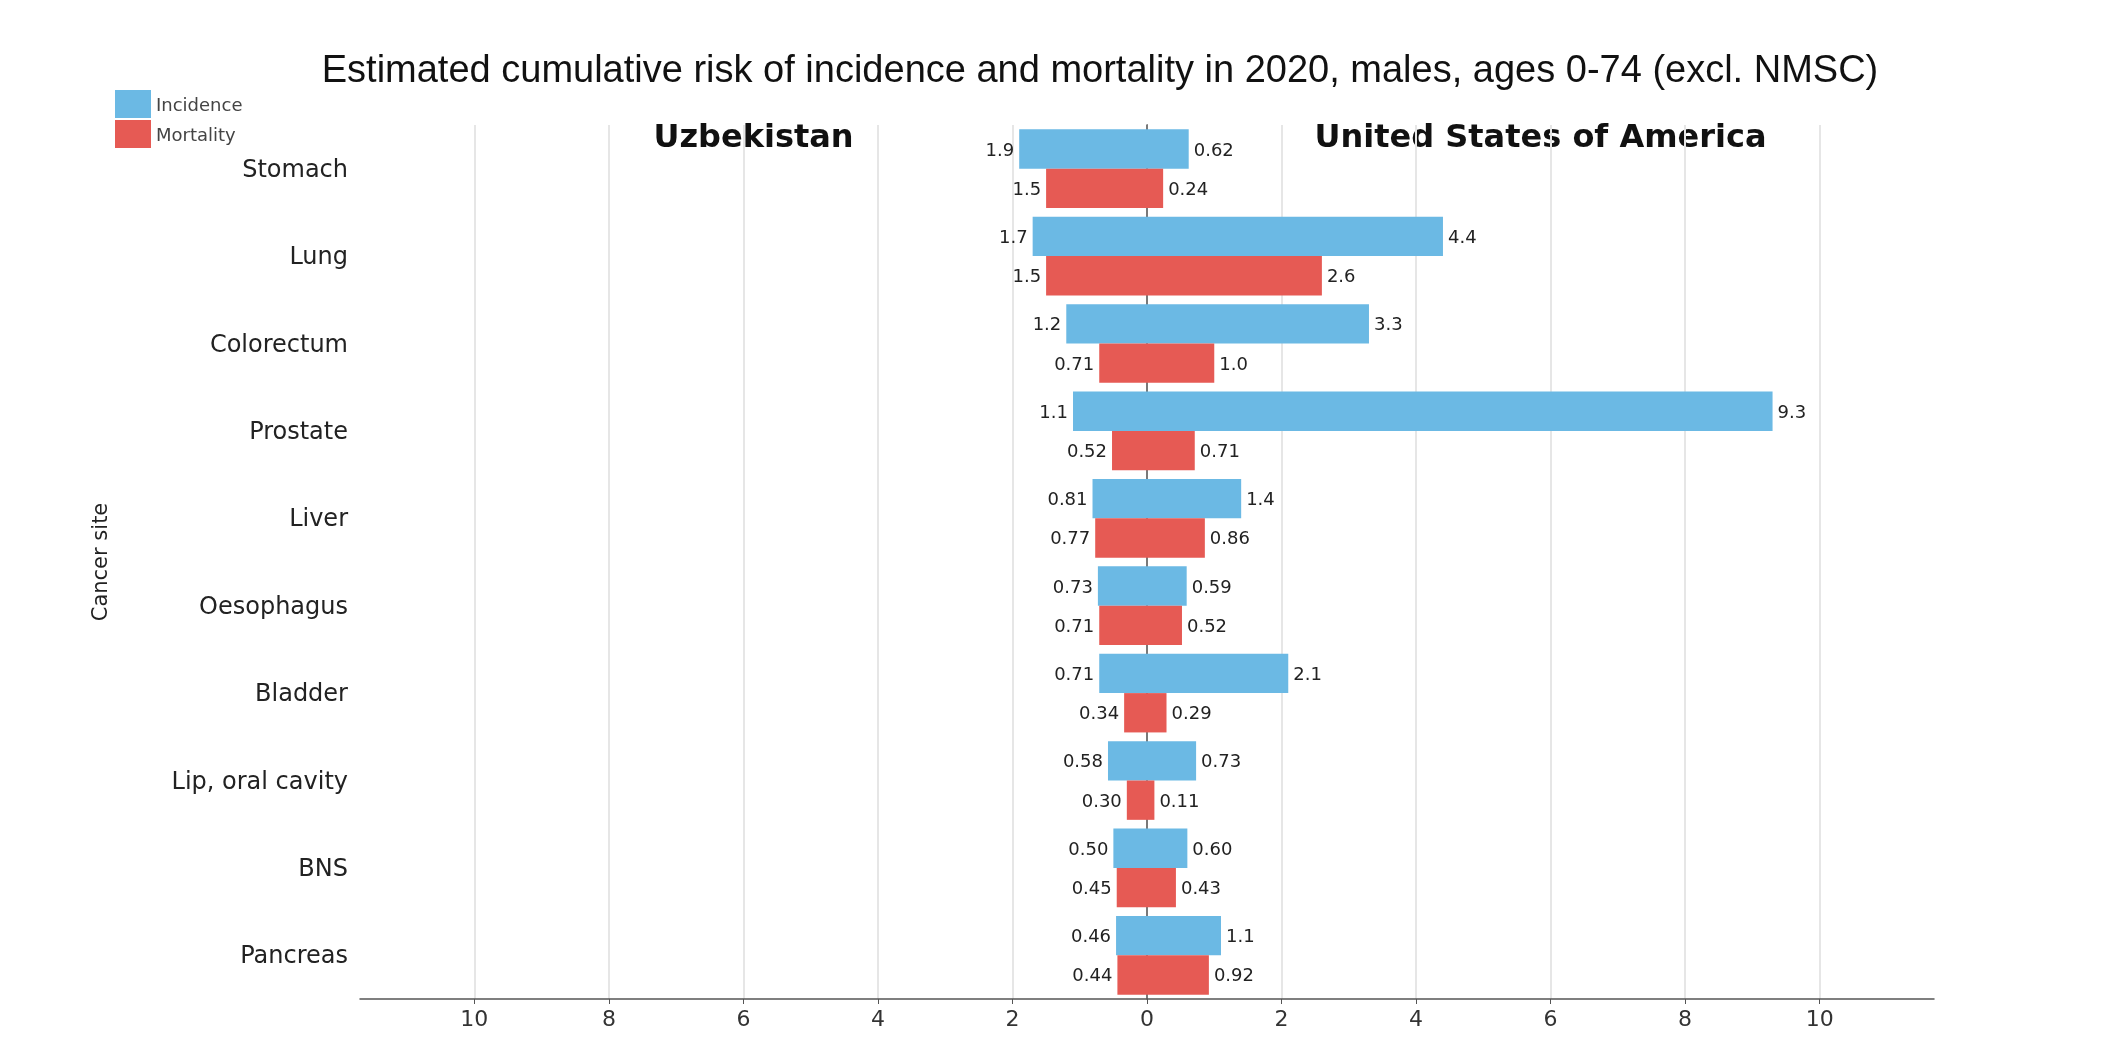 The width and height of the screenshot is (2104, 1059). I want to click on data-label: 0.29, so click(1191, 713).